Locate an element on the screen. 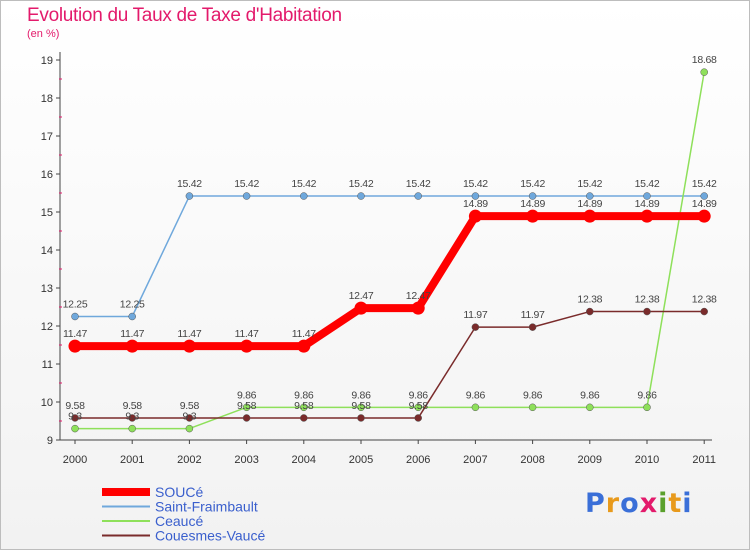 This screenshot has width=750, height=550. x-tick-label: 2001 is located at coordinates (132, 460).